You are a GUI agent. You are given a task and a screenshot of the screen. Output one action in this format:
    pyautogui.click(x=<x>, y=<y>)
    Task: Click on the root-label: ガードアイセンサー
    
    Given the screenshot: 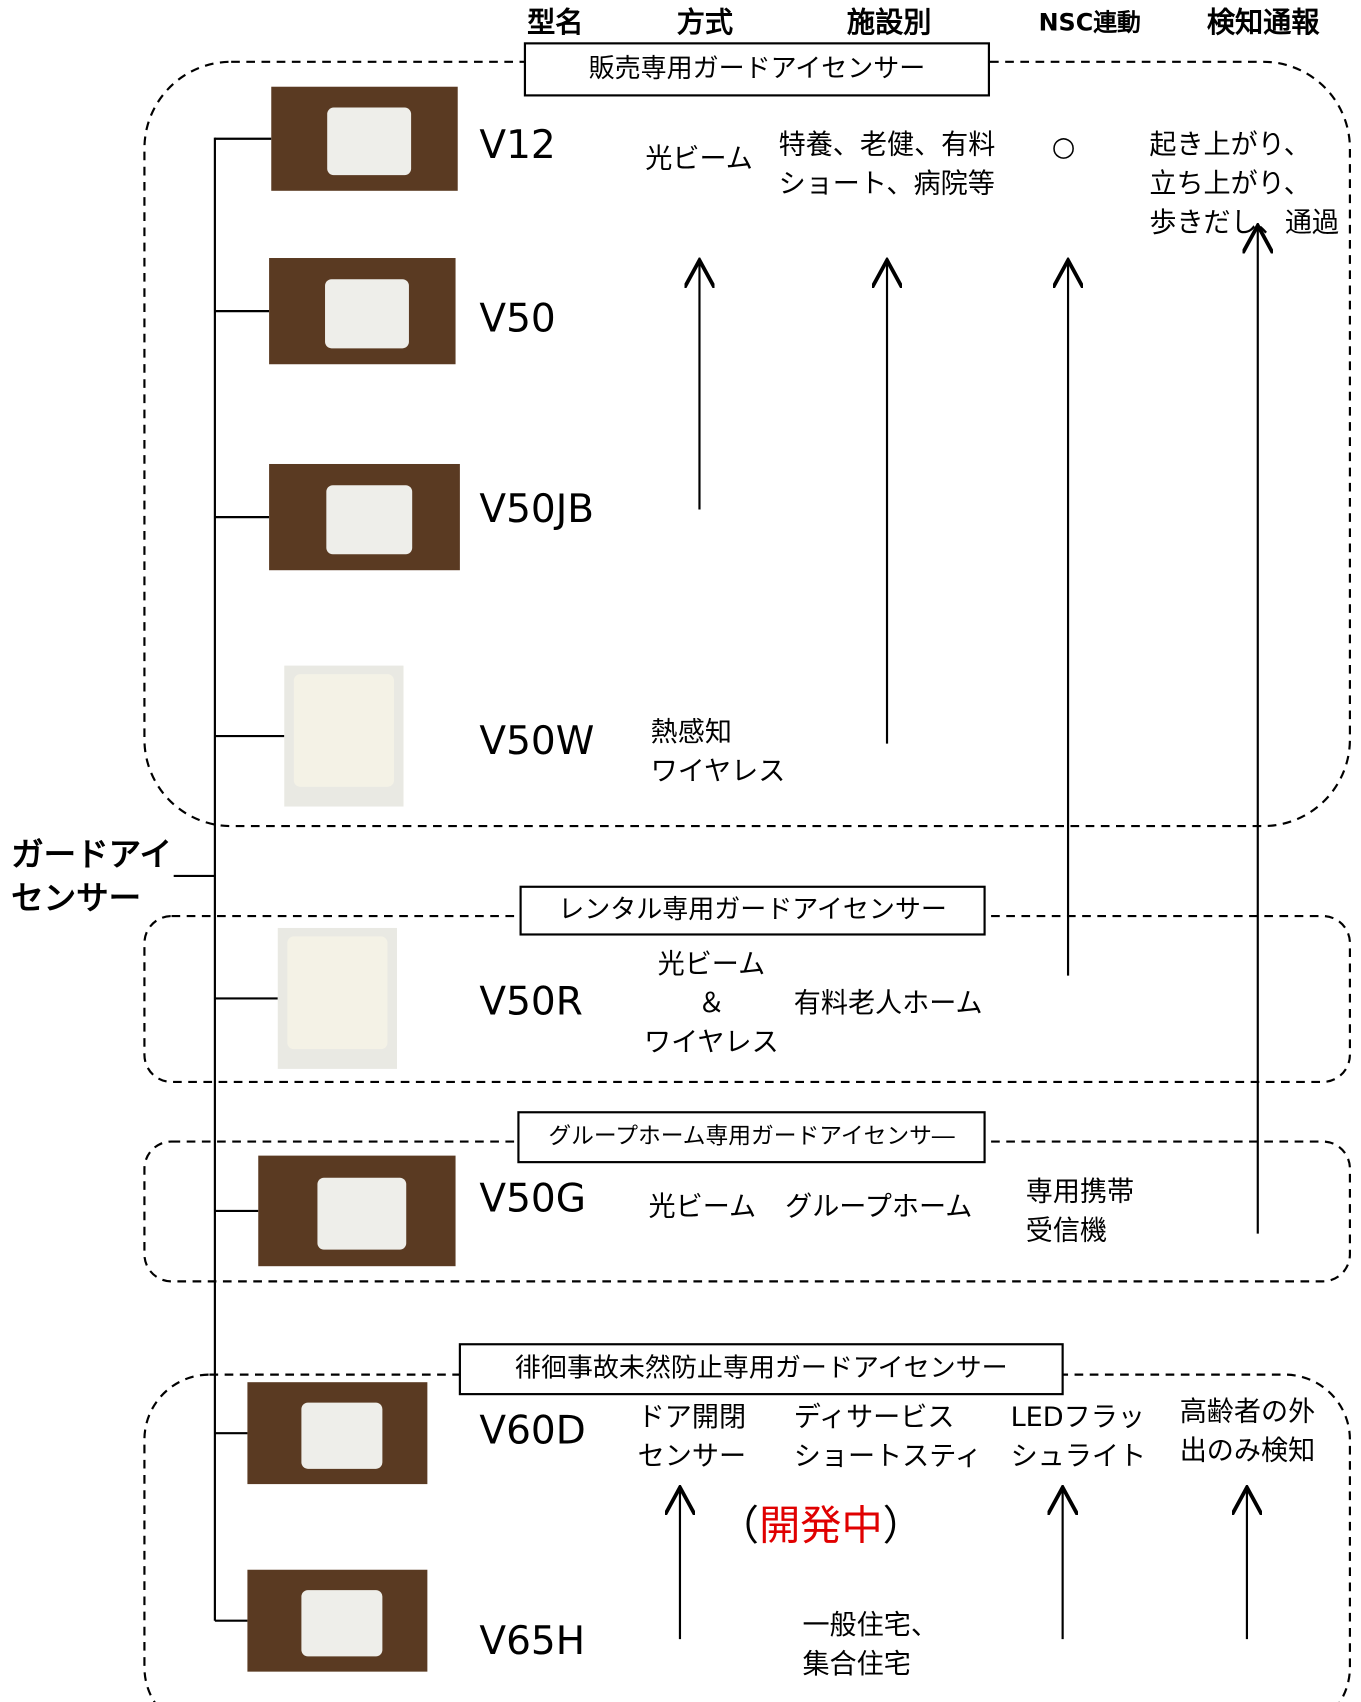 What is the action you would take?
    pyautogui.click(x=91, y=875)
    